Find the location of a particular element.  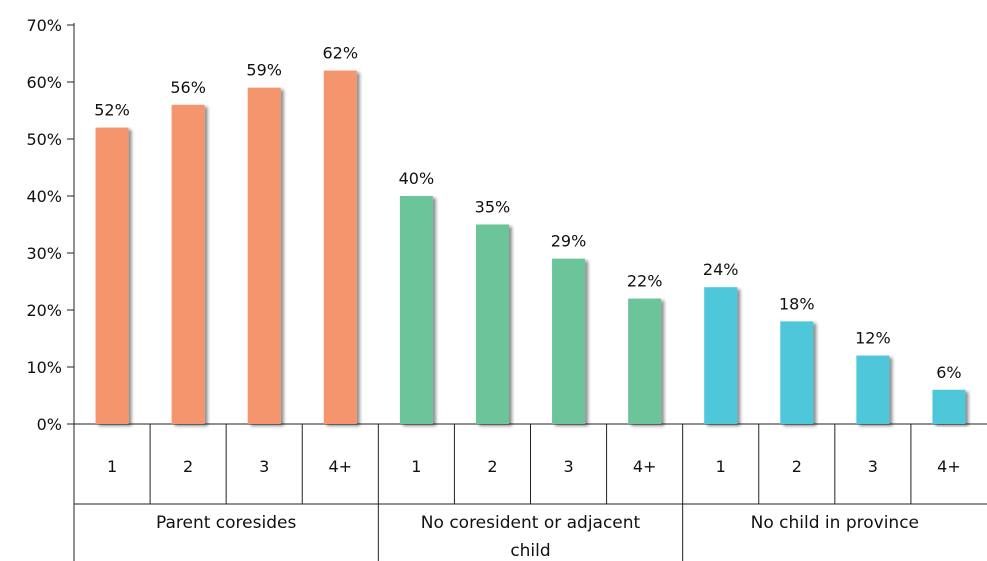

y-tick-label: 30% is located at coordinates (44, 253).